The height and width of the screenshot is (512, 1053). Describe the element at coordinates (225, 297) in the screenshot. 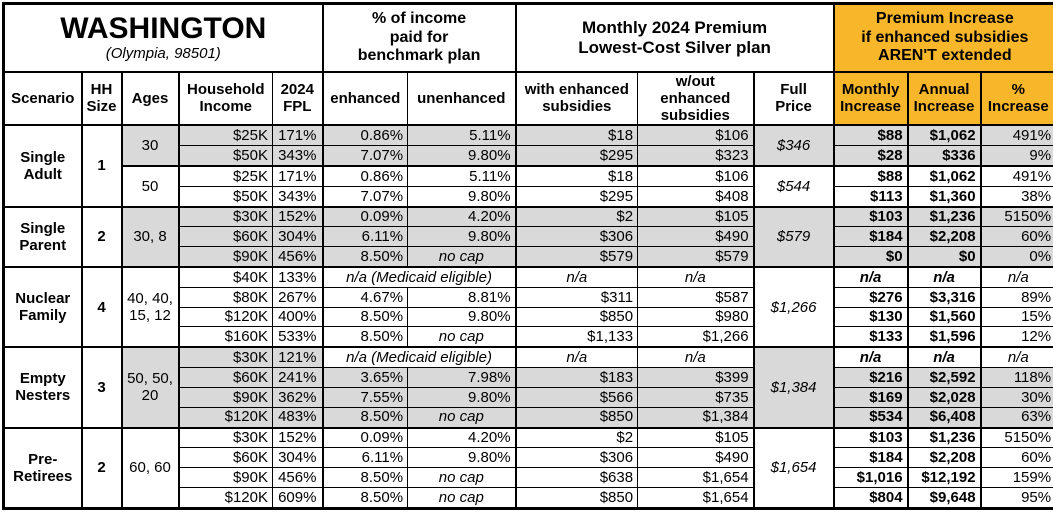

I see `household-income-cell: $80K` at that location.